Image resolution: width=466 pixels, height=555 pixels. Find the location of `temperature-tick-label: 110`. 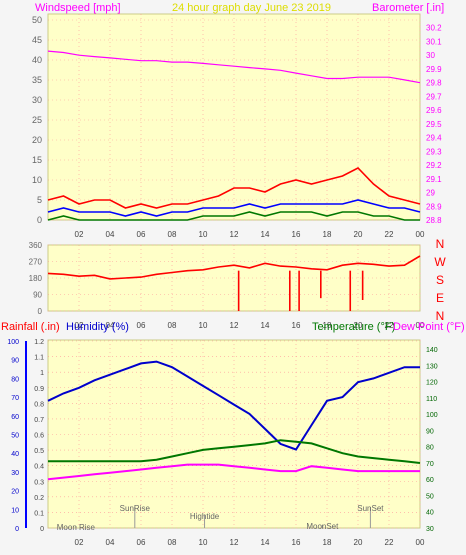

temperature-tick-label: 110 is located at coordinates (431, 399).